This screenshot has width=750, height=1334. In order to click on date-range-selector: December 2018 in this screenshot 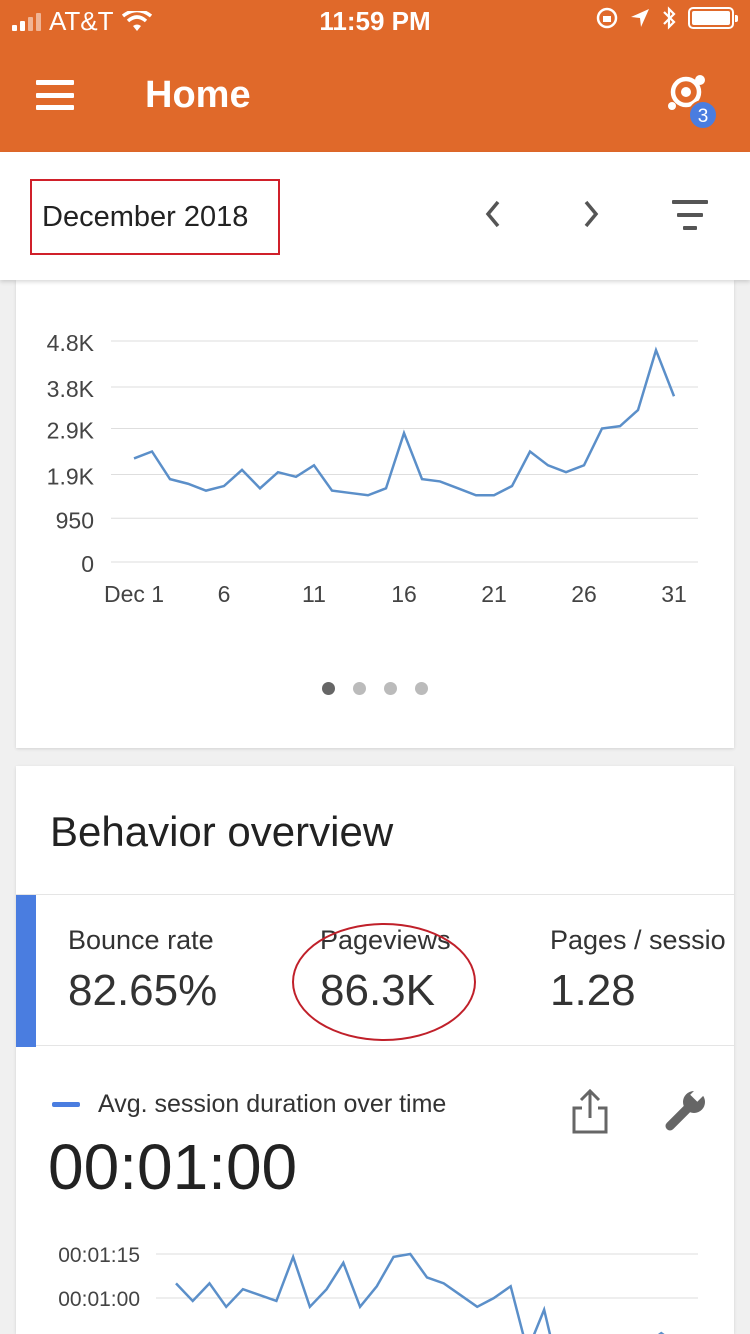, I will do `click(155, 217)`.